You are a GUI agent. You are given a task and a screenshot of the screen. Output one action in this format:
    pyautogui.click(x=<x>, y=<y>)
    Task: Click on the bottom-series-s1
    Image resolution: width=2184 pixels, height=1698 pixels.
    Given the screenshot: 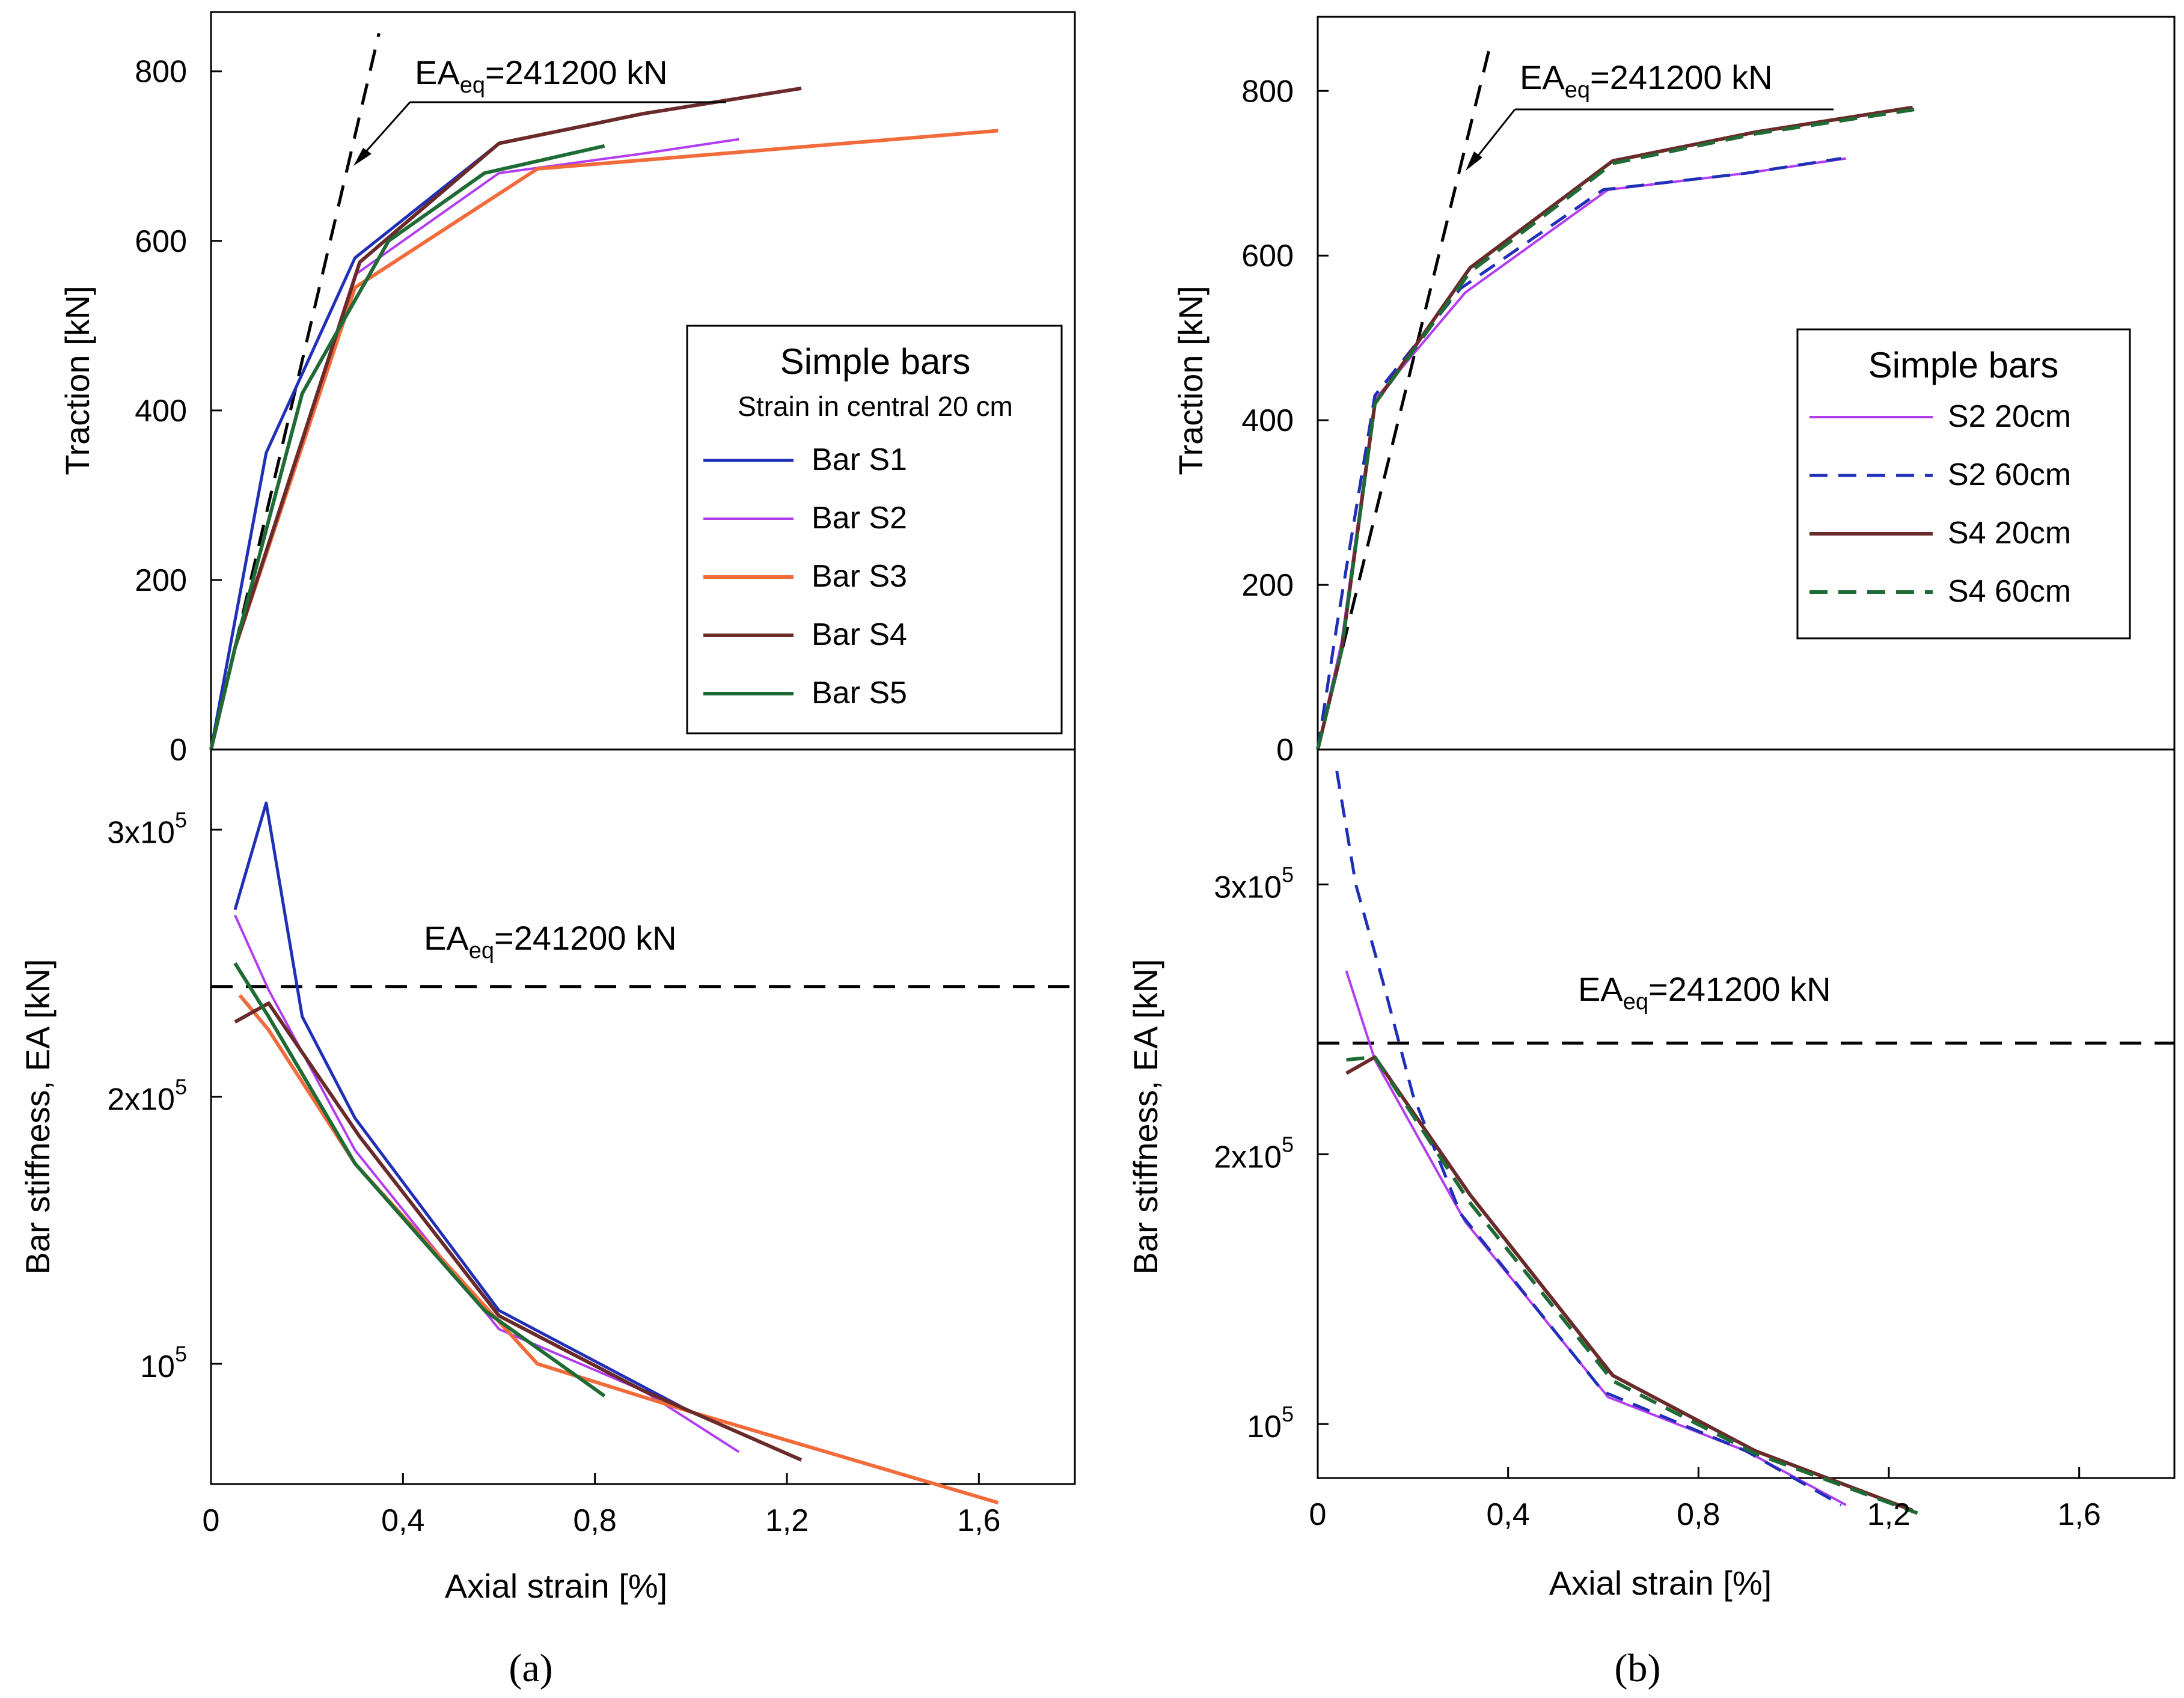 What is the action you would take?
    pyautogui.click(x=463, y=1107)
    